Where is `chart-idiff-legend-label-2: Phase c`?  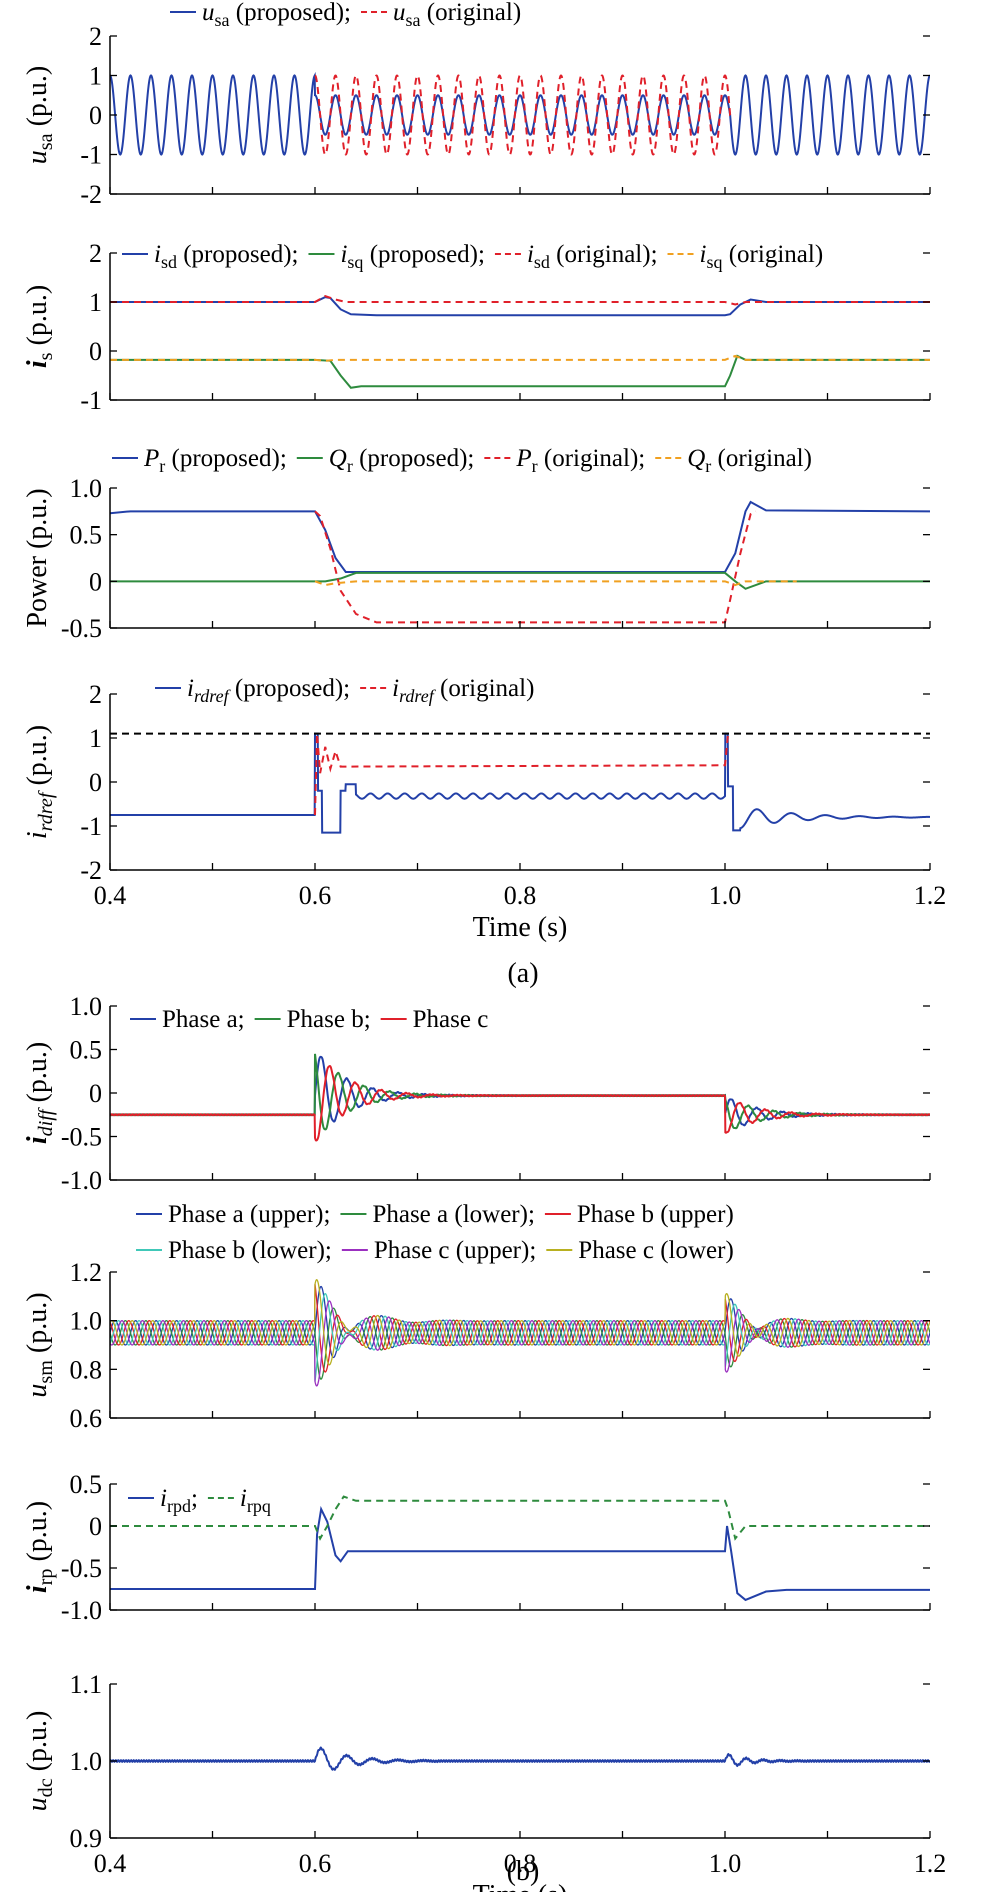
chart-idiff-legend-label-2: Phase c is located at coordinates (451, 1019).